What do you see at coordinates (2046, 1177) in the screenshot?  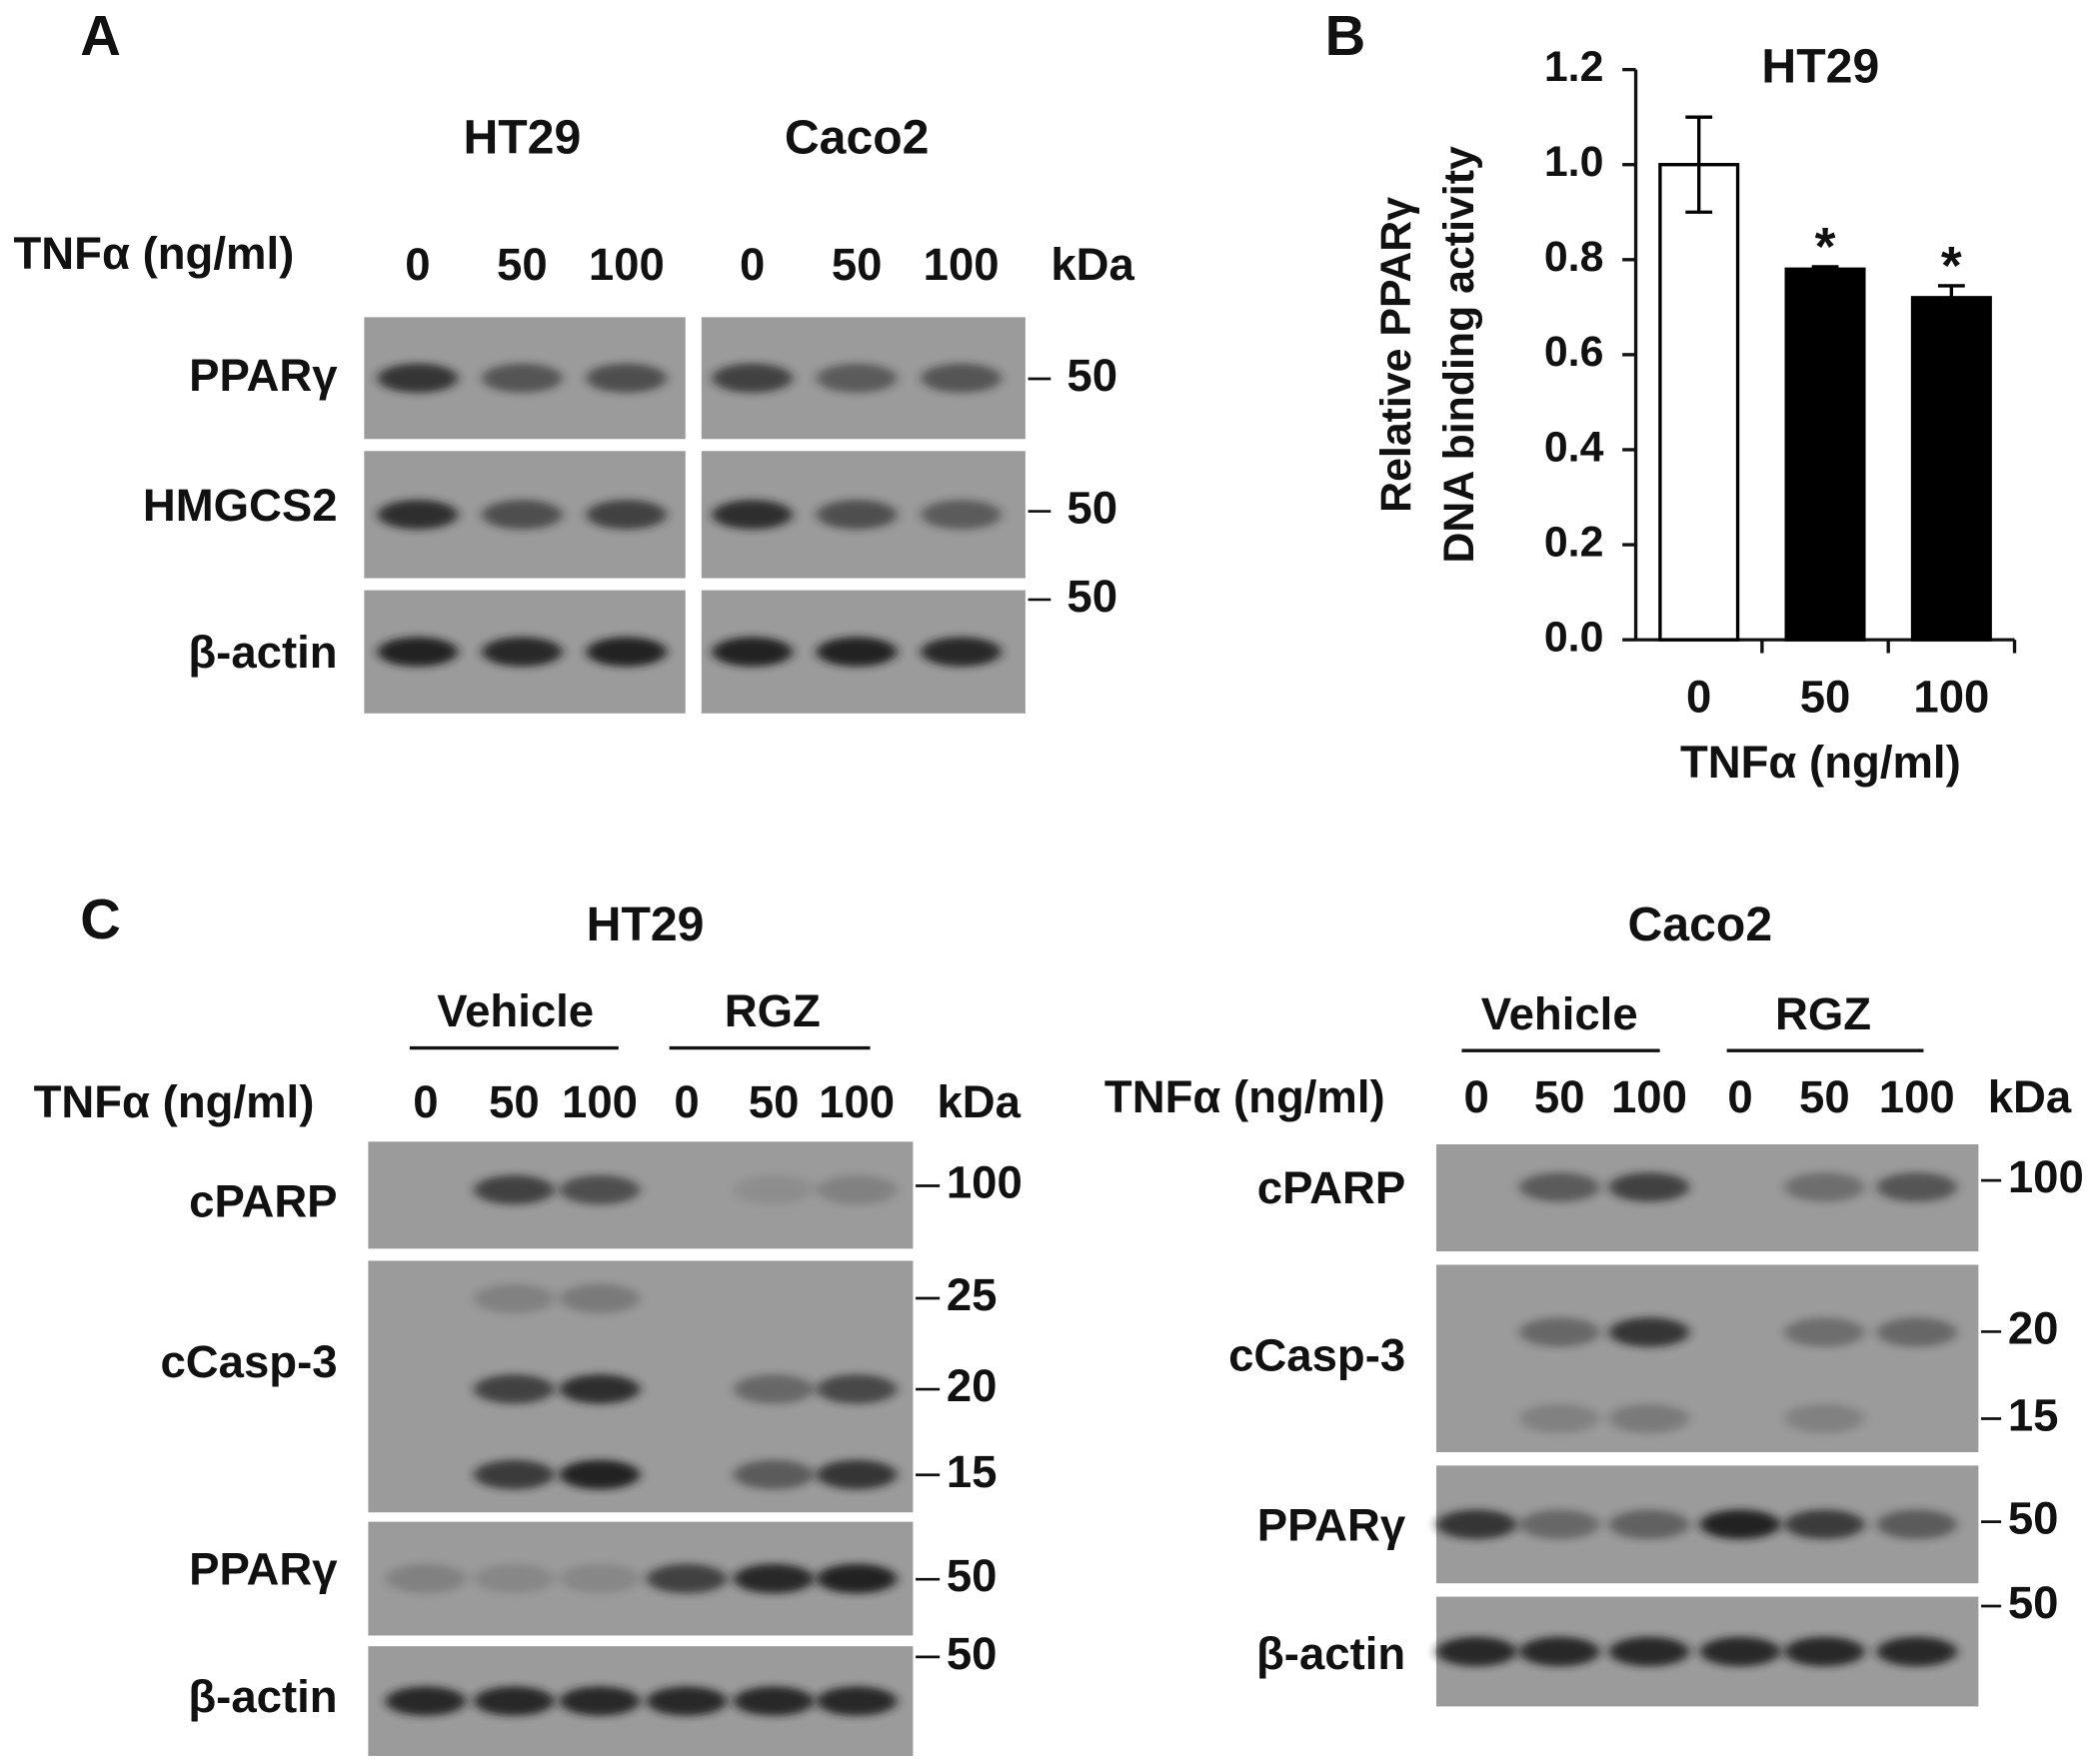 I see `marker-label: 100` at bounding box center [2046, 1177].